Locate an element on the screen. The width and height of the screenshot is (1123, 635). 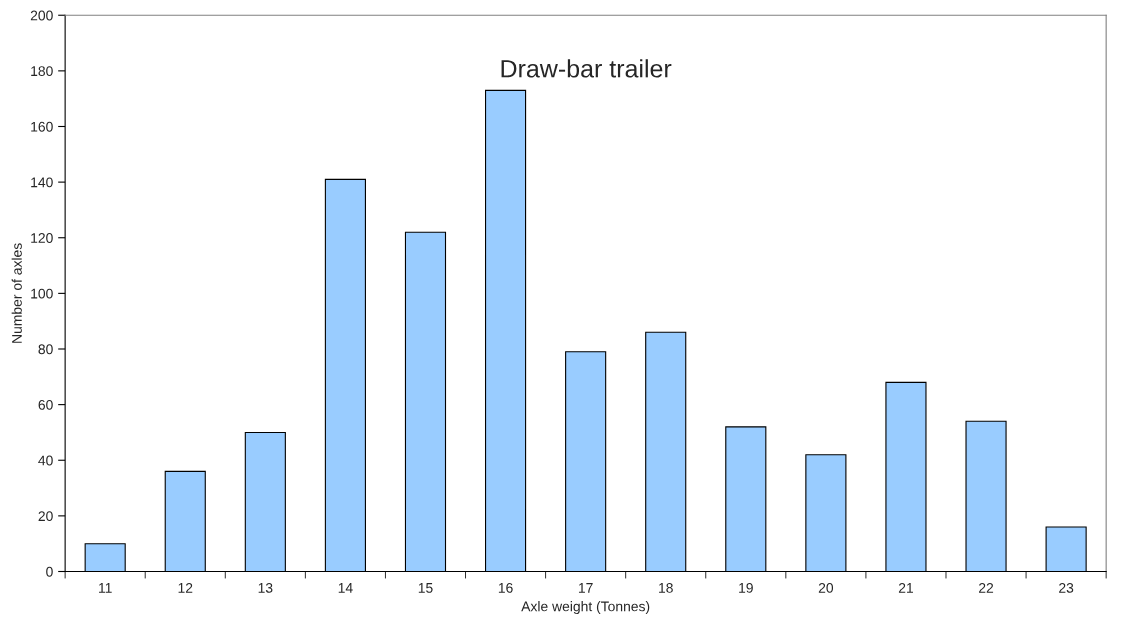
y-axis-title: Number of axles is located at coordinates (16, 293).